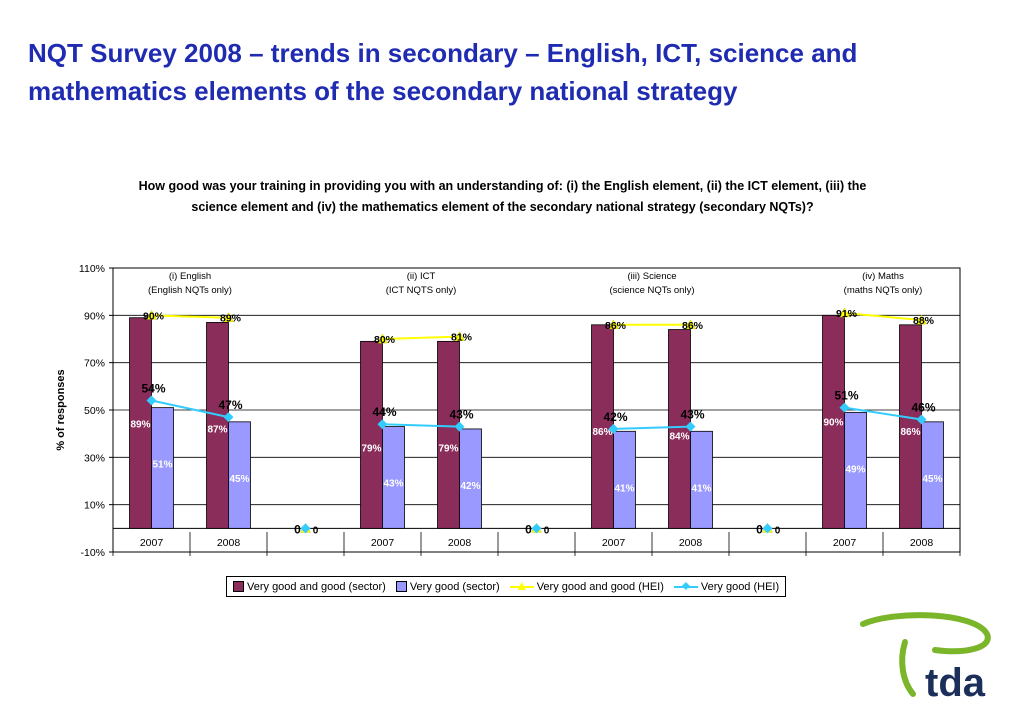  I want to click on y-tick-label: 30%, so click(94, 458).